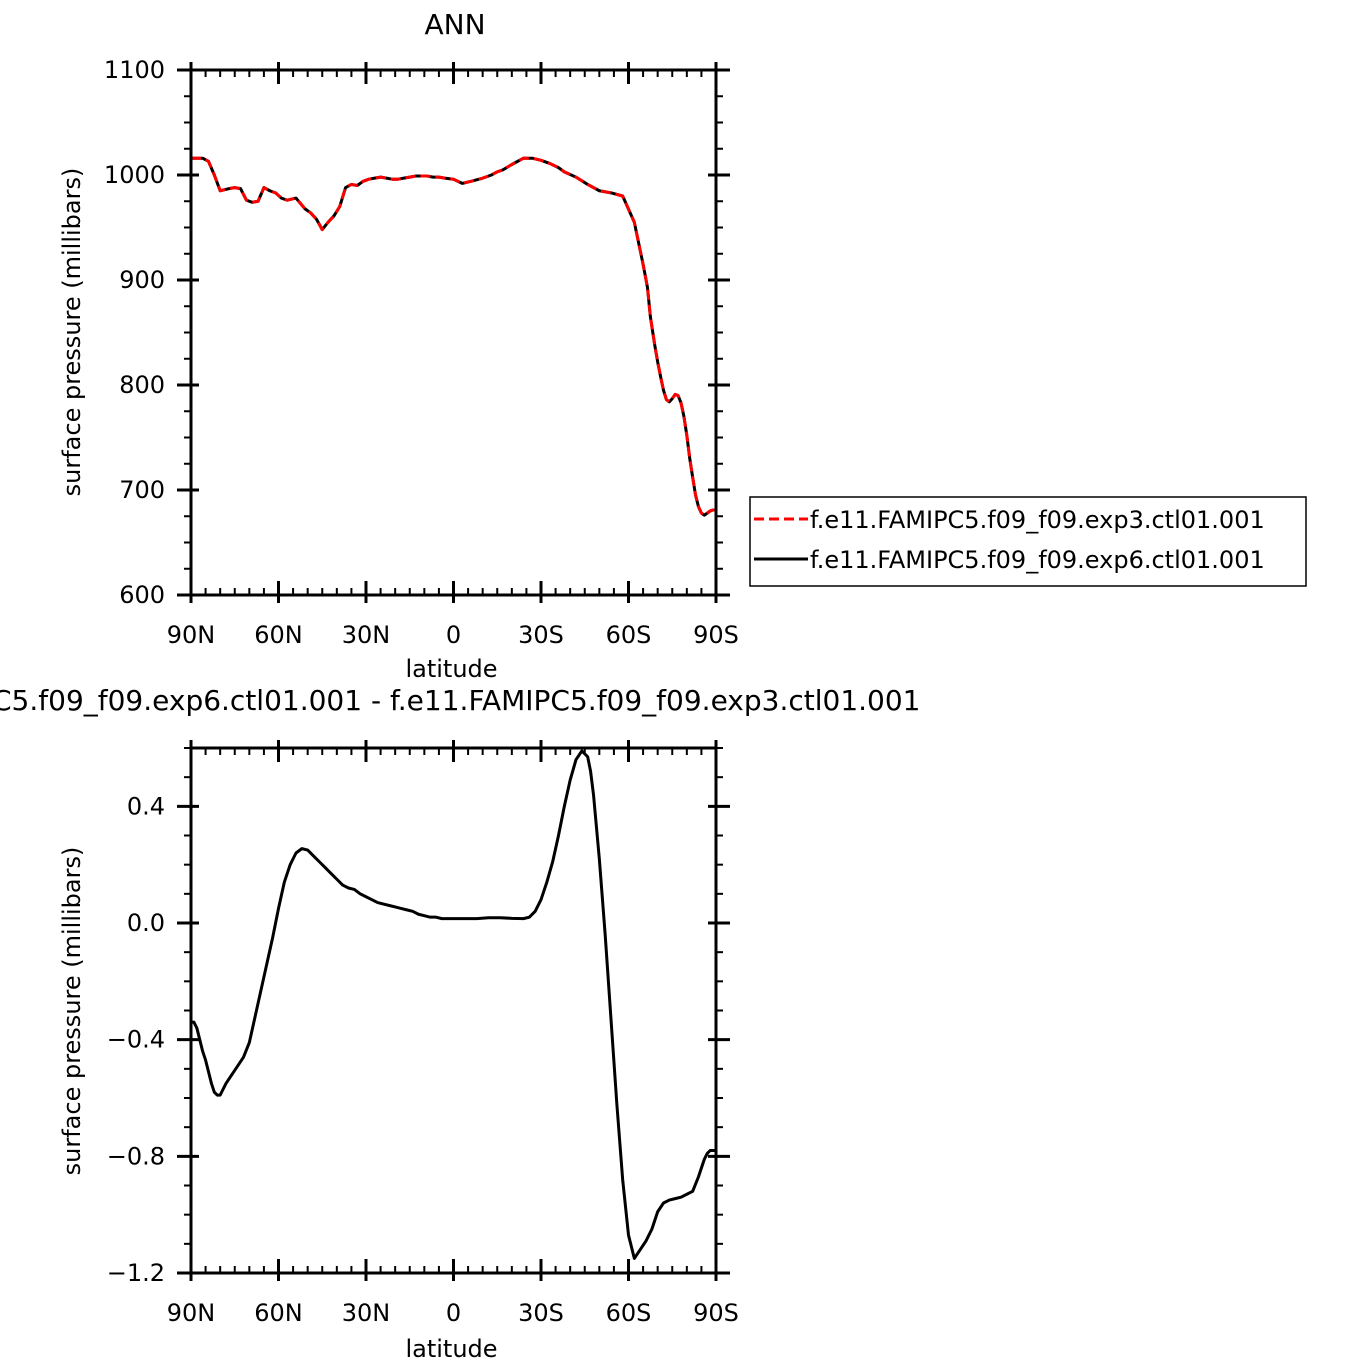 This screenshot has width=1369, height=1369. I want to click on y-tick-label: 900, so click(142, 280).